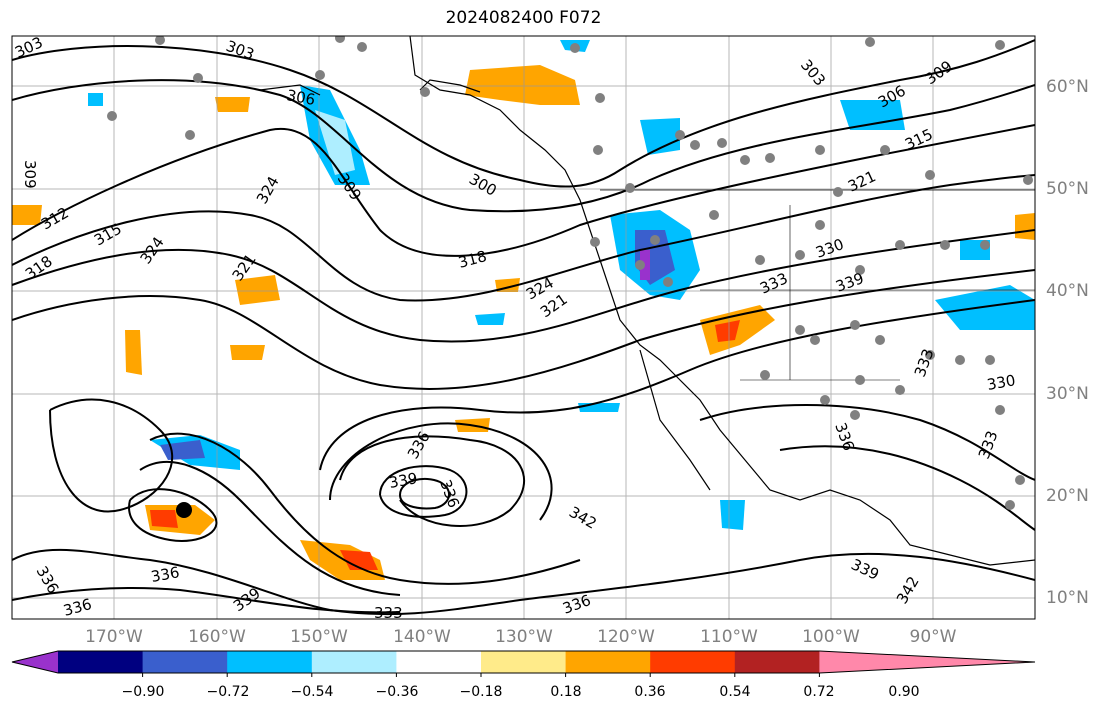 This screenshot has height=712, width=1105. Describe the element at coordinates (114, 637) in the screenshot. I see `longitude-label: 170°W` at that location.